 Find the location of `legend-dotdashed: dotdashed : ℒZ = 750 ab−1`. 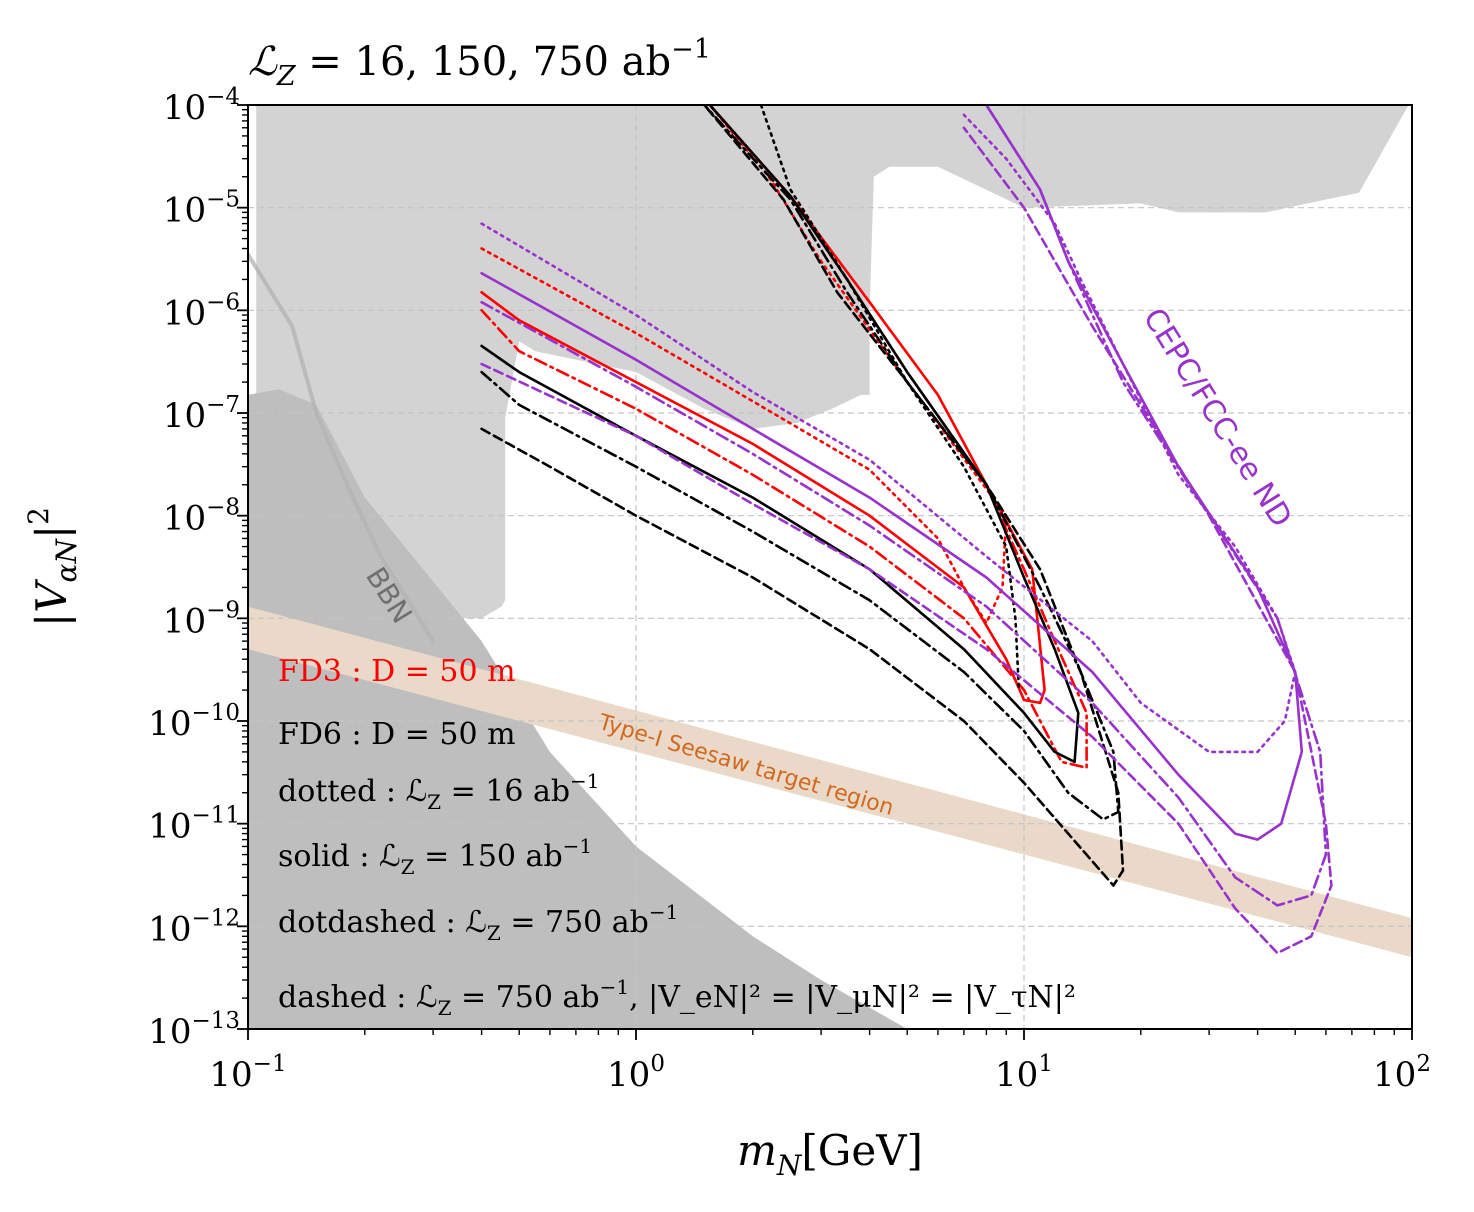

legend-dotdashed: dotdashed : ℒZ = 750 ab−1 is located at coordinates (478, 922).